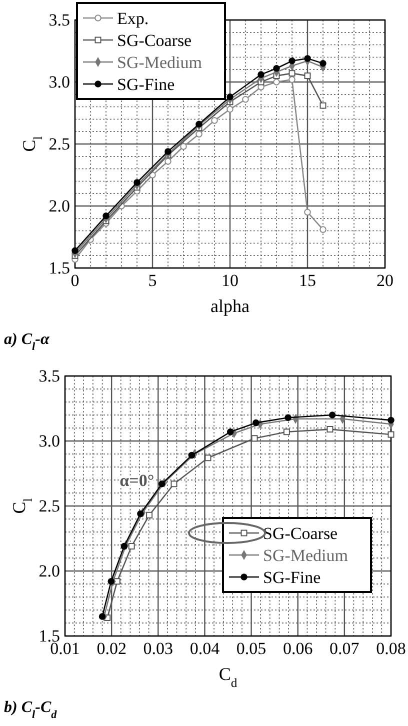  What do you see at coordinates (59, 268) in the screenshot?
I see `y-tick-label: 1.5` at bounding box center [59, 268].